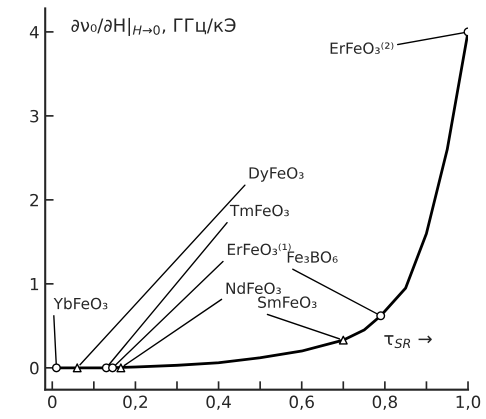 Image resolution: width=486 pixels, height=419 pixels. I want to click on annotation: NdFeO₃, so click(253, 288).